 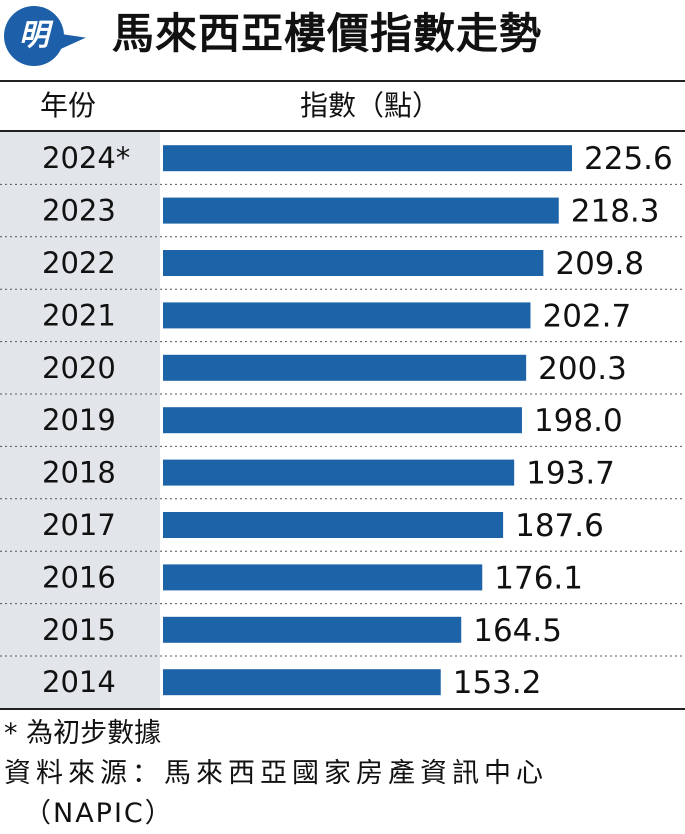 I want to click on year-label: 2021, so click(x=79, y=315).